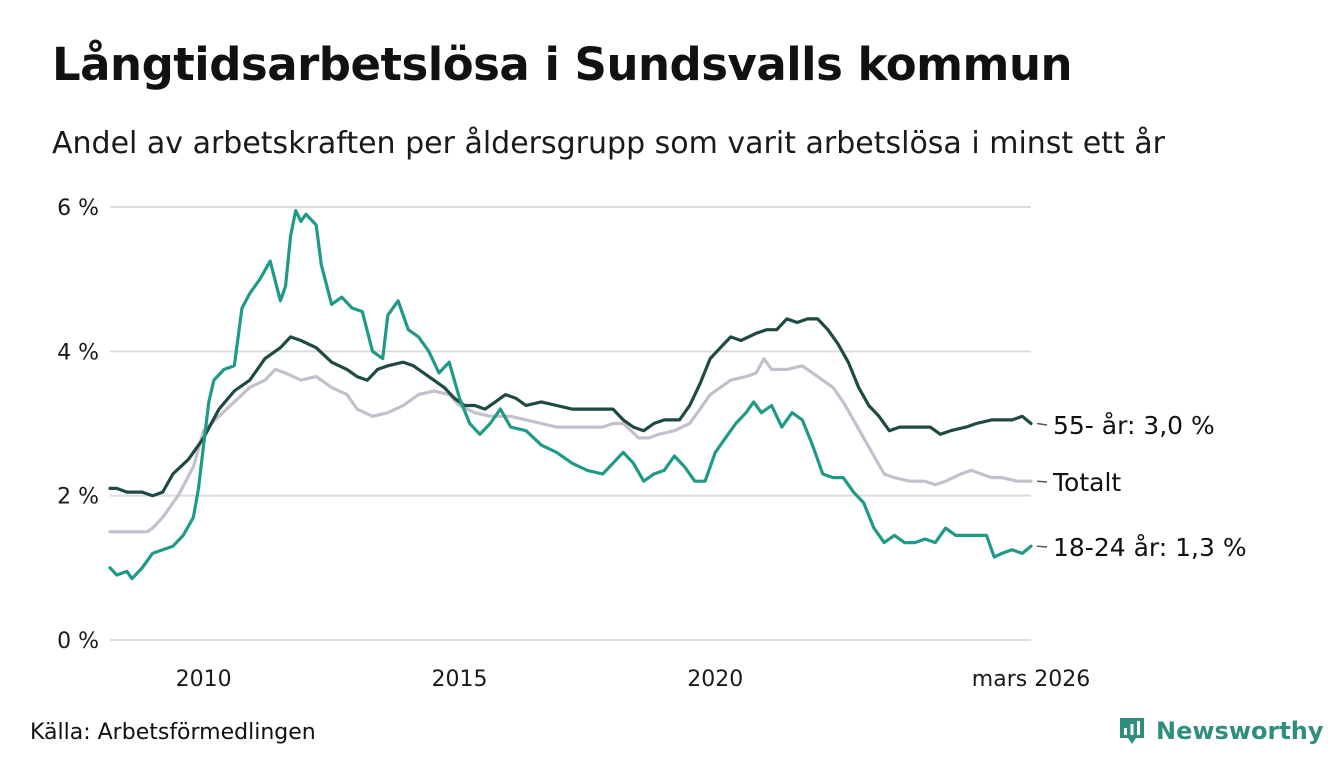 This screenshot has width=1340, height=780. Describe the element at coordinates (1031, 679) in the screenshot. I see `x-tick-label: mars 2026` at that location.